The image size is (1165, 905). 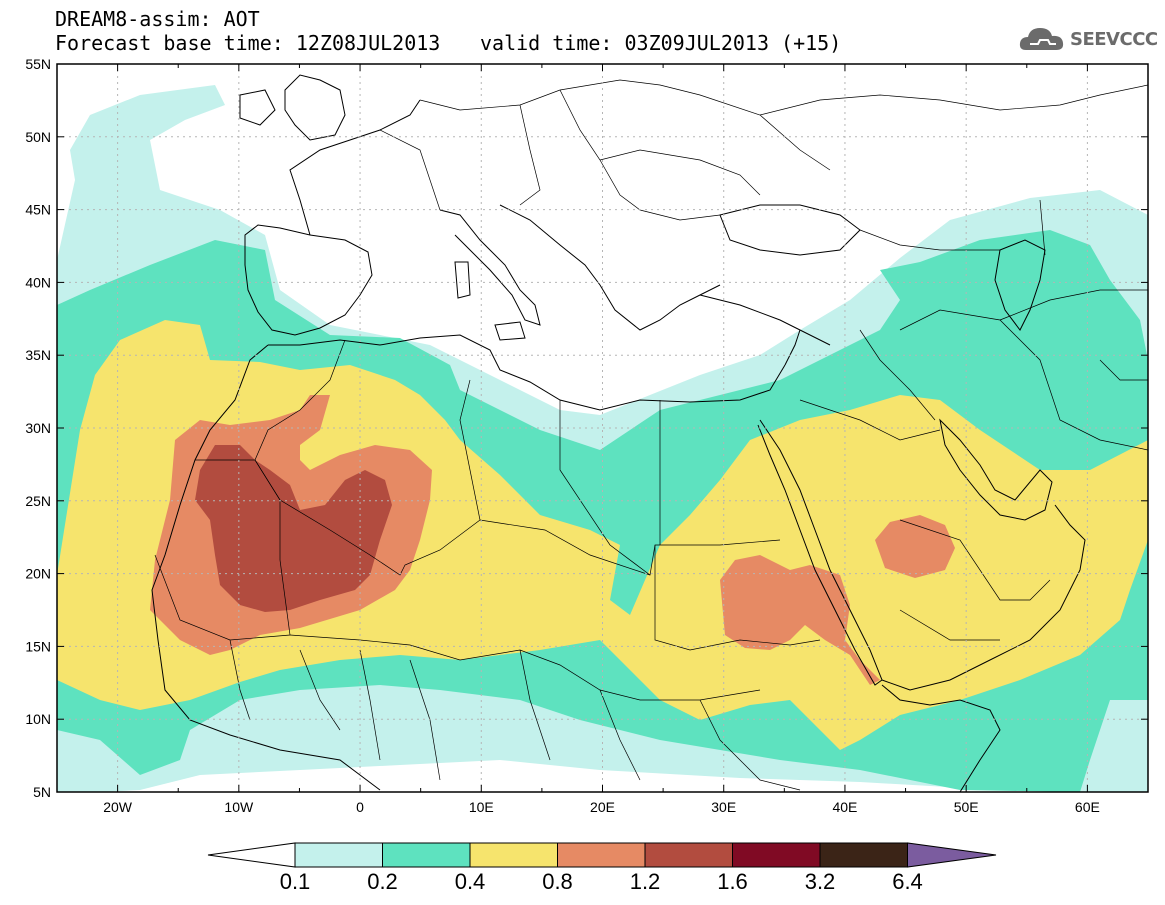 I want to click on iberia-coast, so click(x=308, y=280).